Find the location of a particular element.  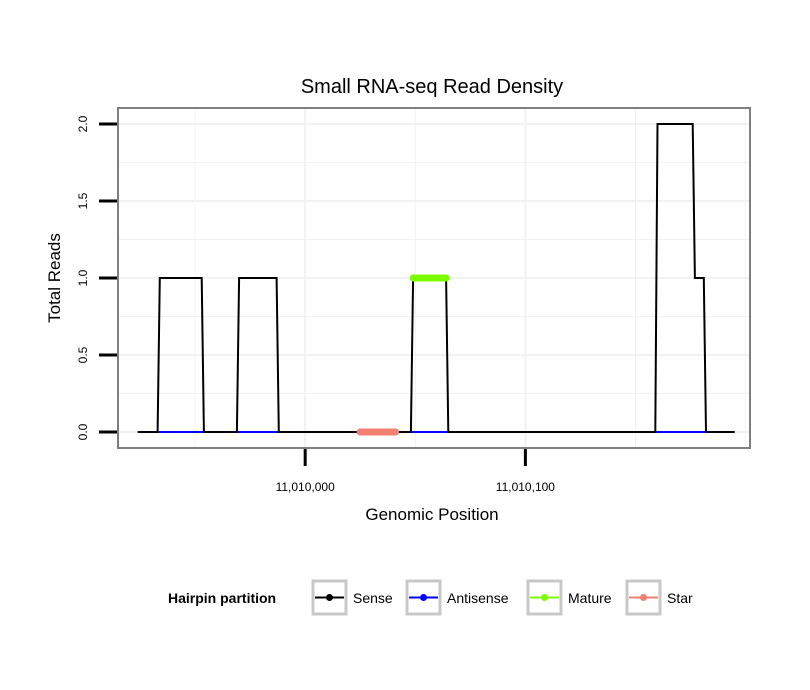

y-tick-label: 0.5 is located at coordinates (83, 354).